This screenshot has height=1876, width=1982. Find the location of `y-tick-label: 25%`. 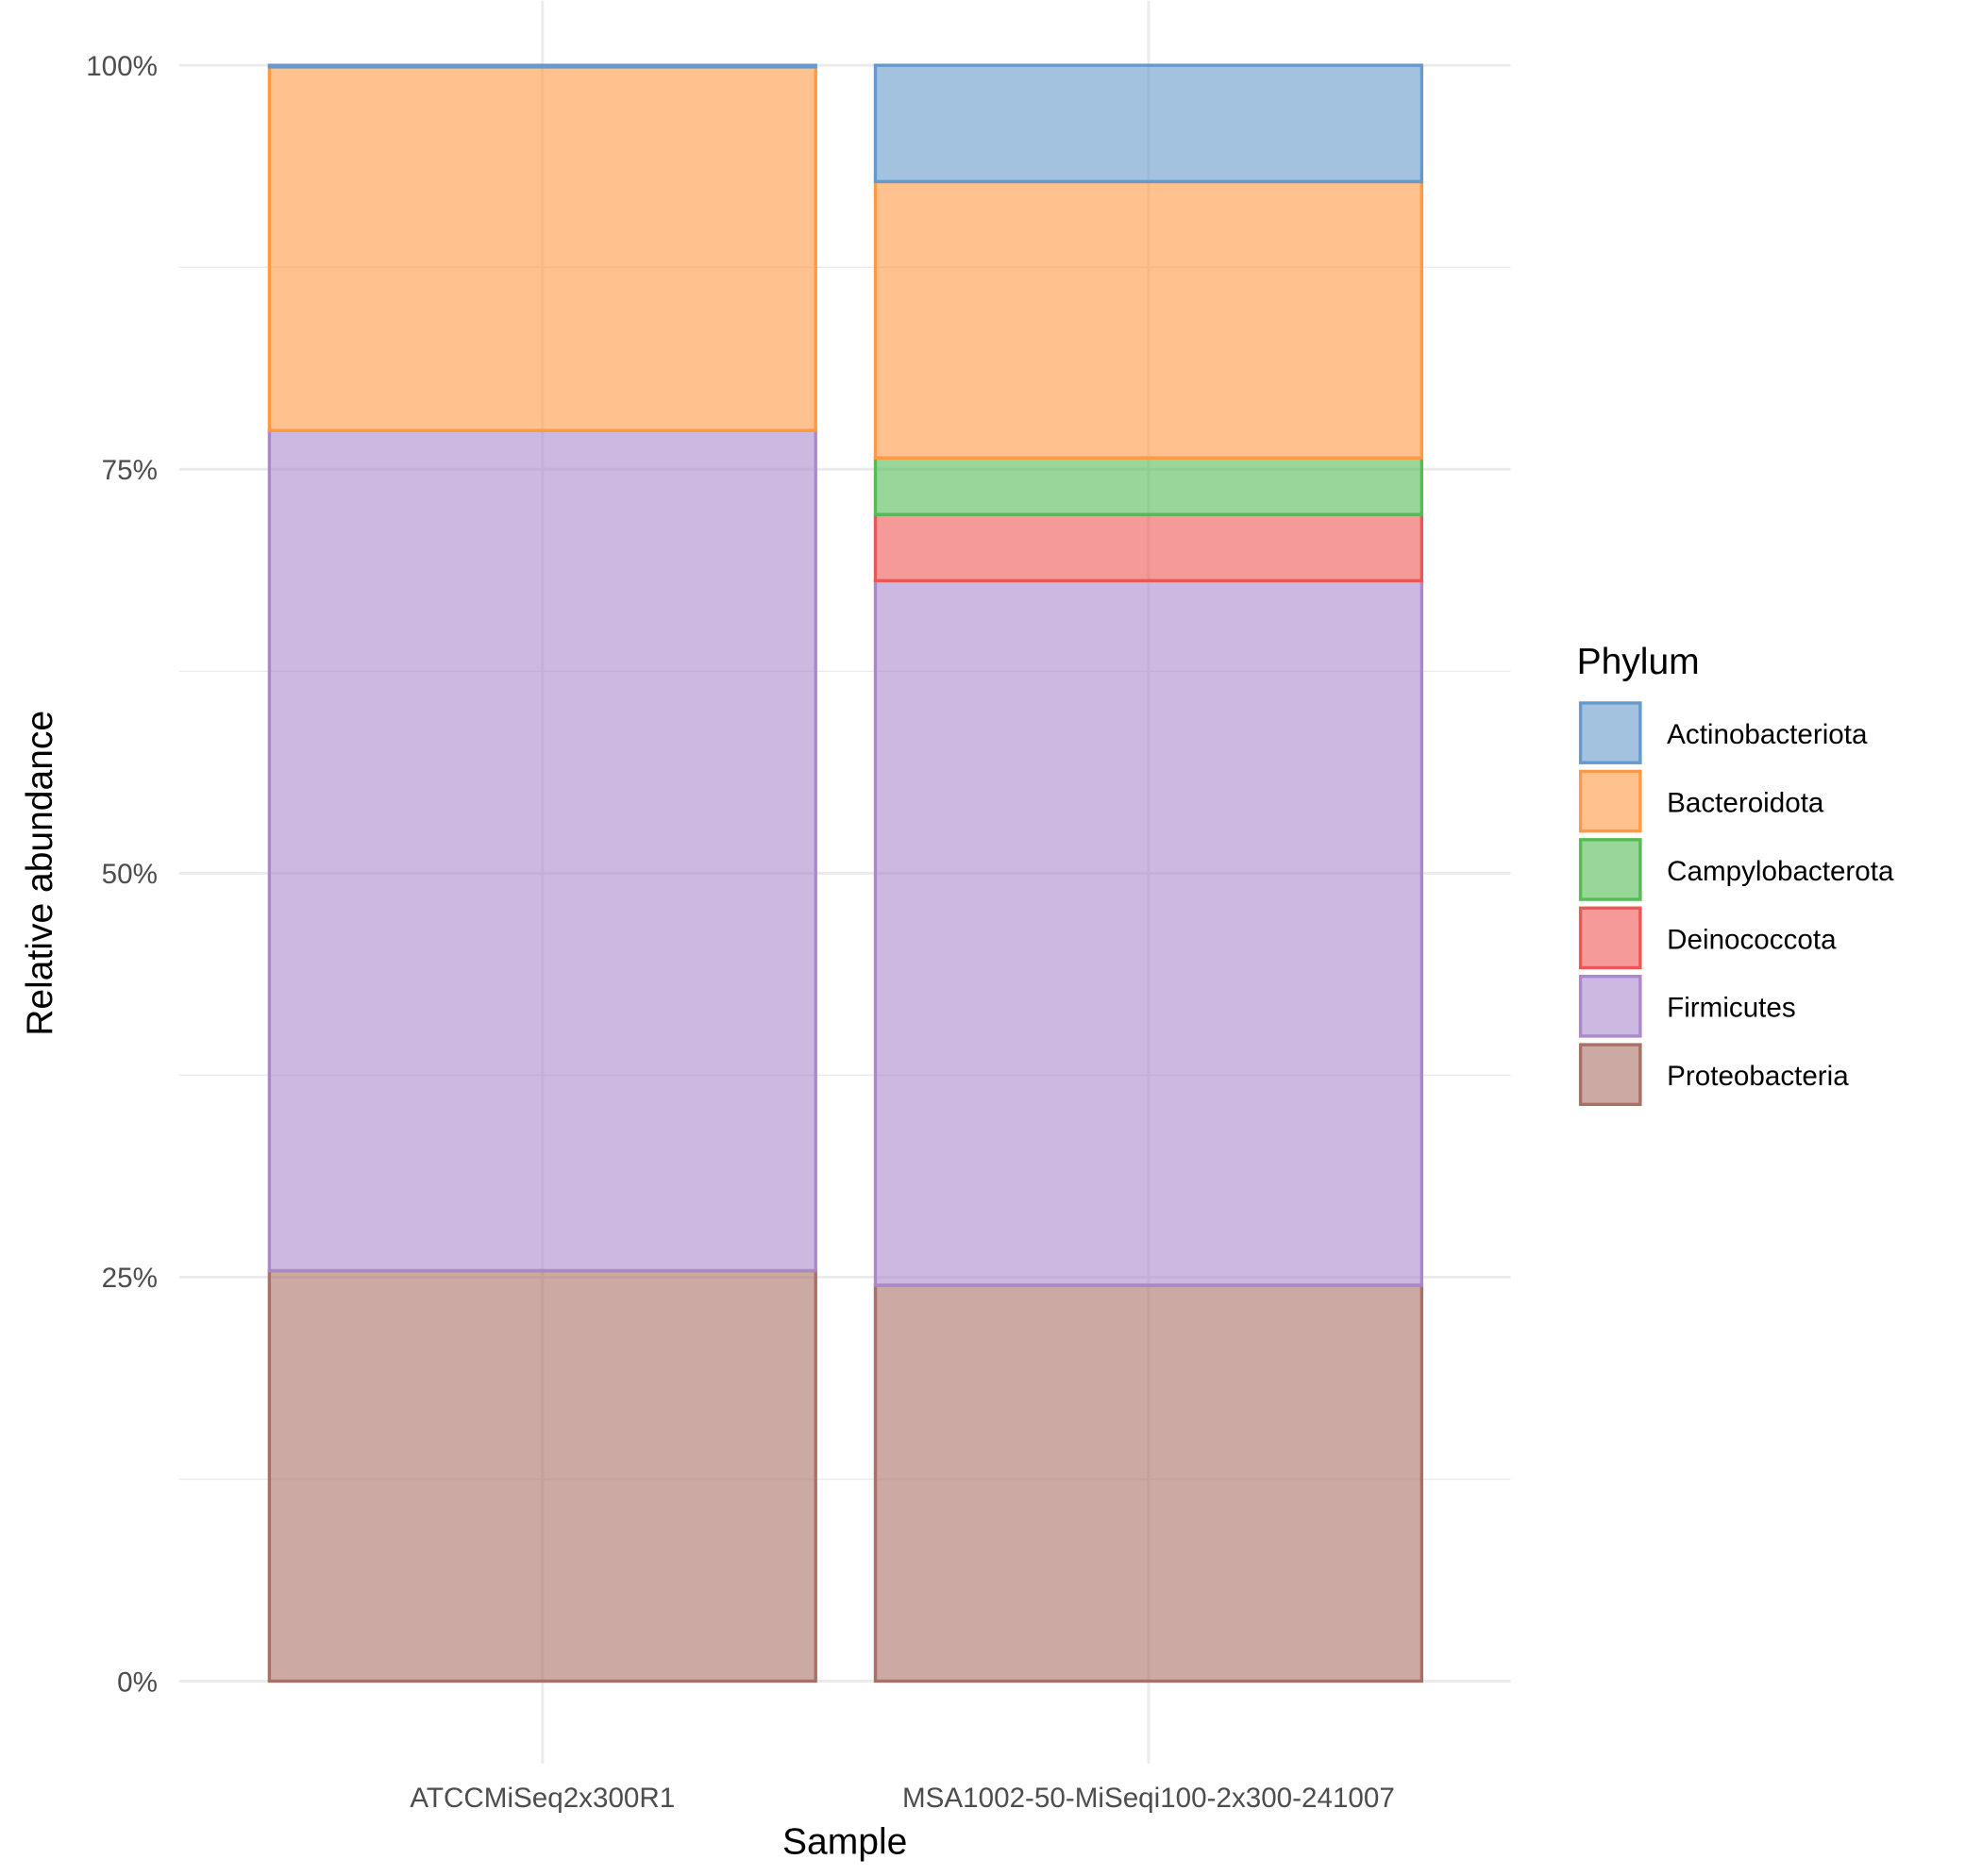

y-tick-label: 25% is located at coordinates (130, 1278).